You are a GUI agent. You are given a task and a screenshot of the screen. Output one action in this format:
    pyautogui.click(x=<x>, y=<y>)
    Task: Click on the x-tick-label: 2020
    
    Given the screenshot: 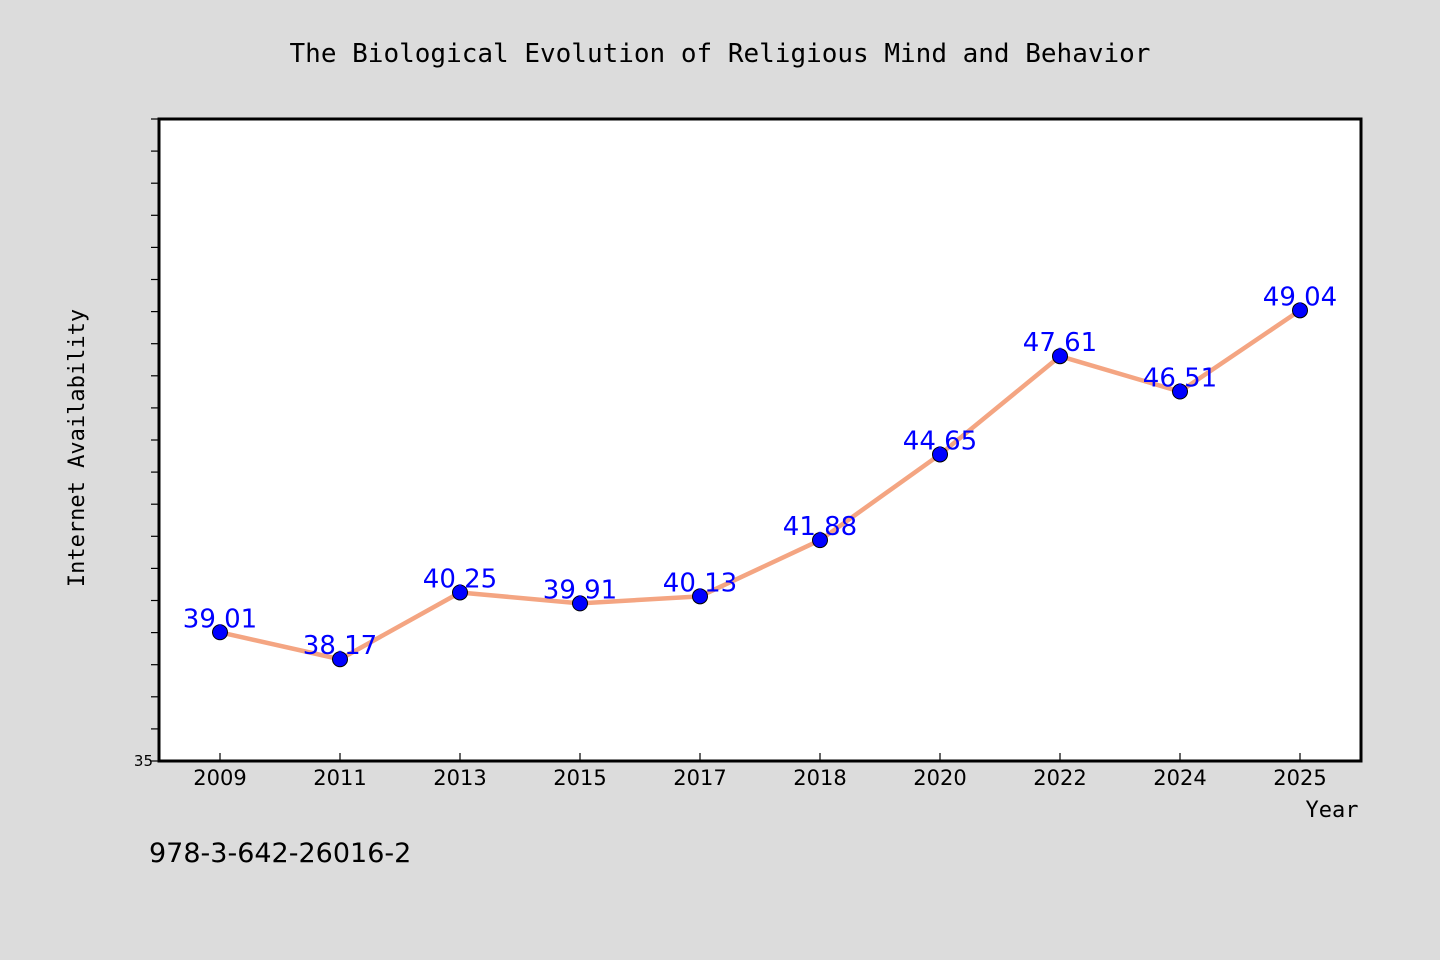 What is the action you would take?
    pyautogui.click(x=939, y=778)
    